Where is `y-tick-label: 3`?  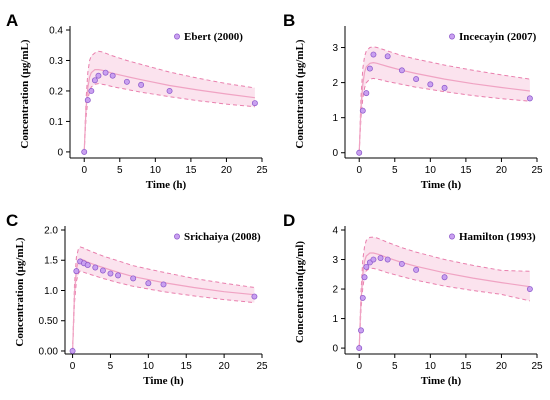
y-tick-label: 3 is located at coordinates (335, 260).